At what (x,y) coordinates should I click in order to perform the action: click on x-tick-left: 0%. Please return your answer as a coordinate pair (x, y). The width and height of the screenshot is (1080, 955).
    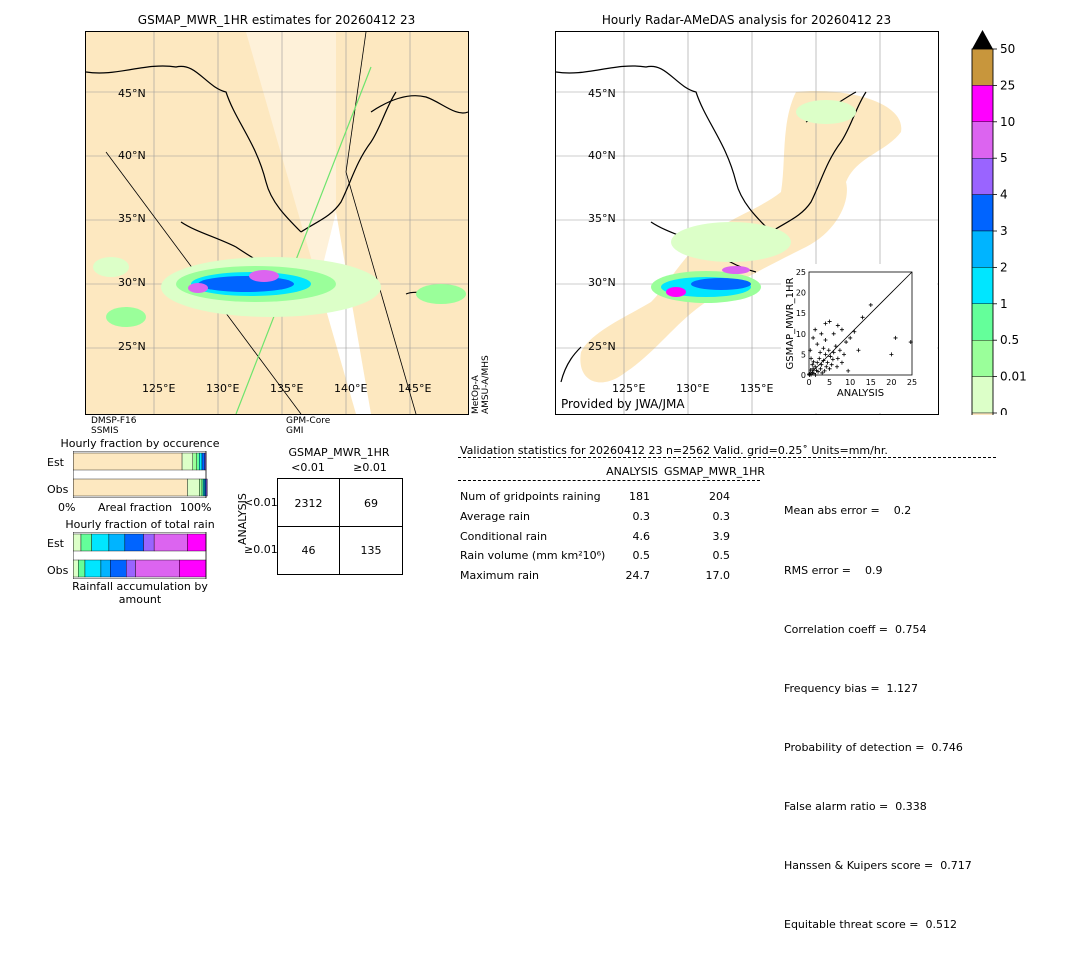
    Looking at the image, I should click on (67, 507).